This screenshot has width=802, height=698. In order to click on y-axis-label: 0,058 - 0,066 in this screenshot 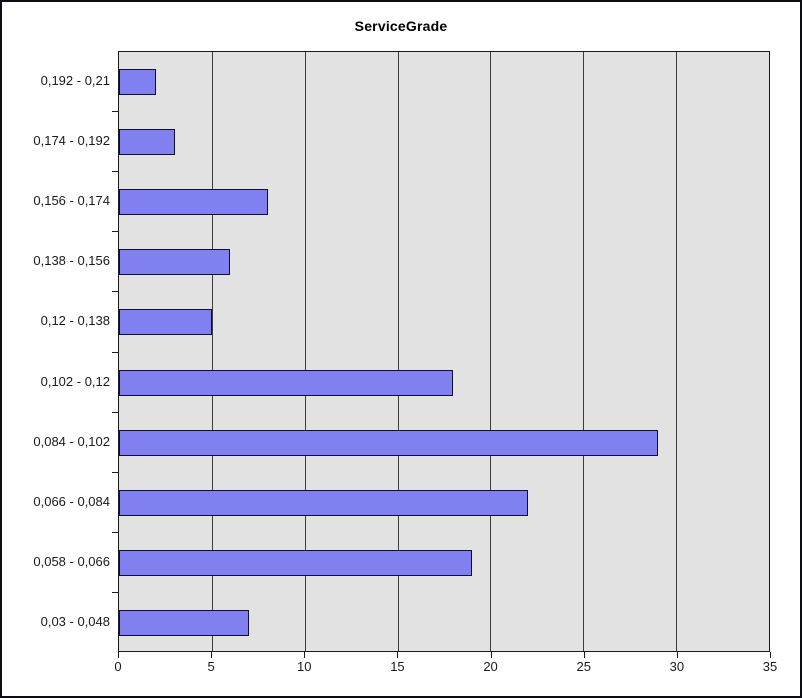, I will do `click(71, 561)`.